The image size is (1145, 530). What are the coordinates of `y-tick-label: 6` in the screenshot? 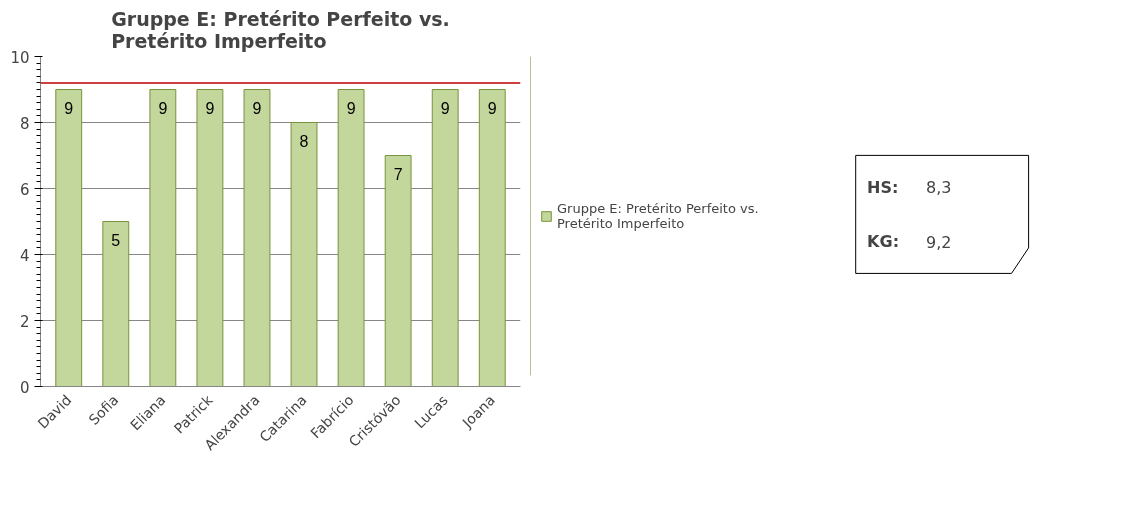 It's located at (24, 189).